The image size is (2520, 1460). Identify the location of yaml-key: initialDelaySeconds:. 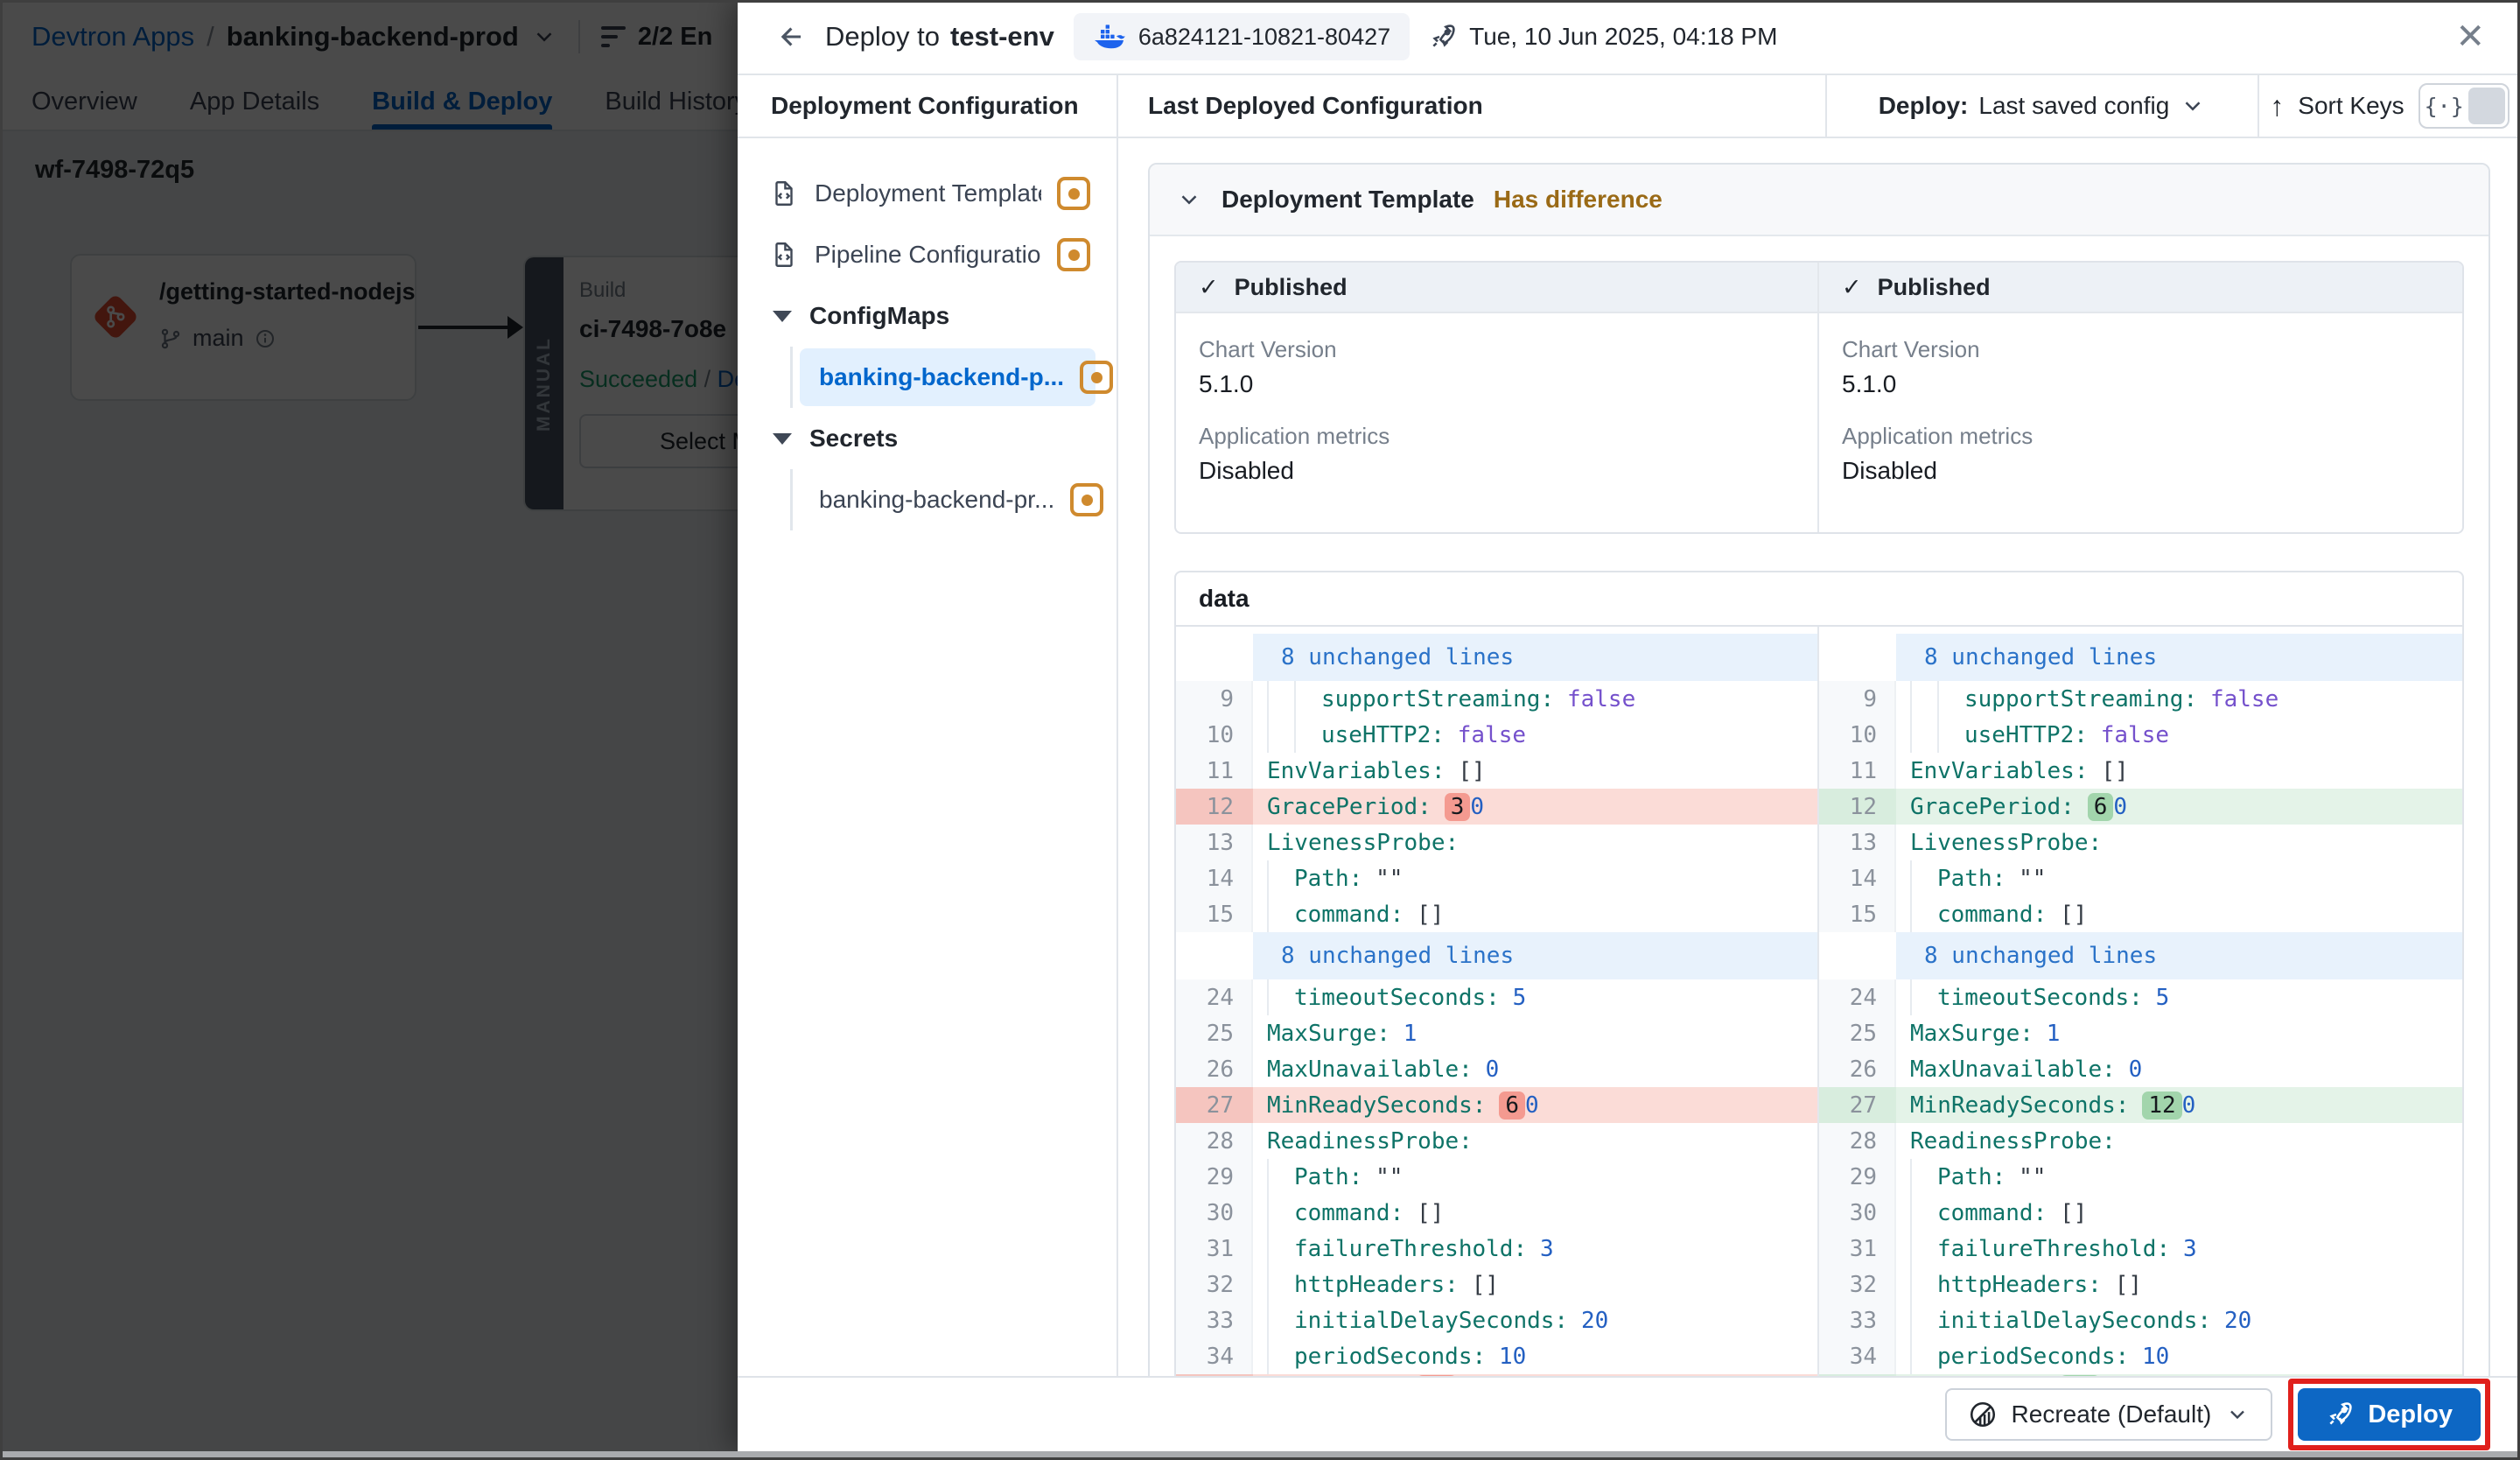
(2074, 1321).